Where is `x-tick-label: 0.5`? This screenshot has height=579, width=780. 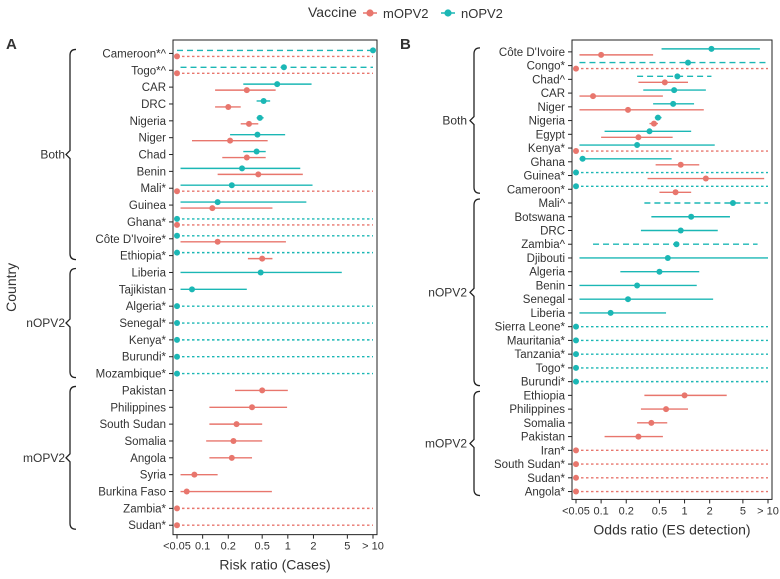 x-tick-label: 0.5 is located at coordinates (659, 511).